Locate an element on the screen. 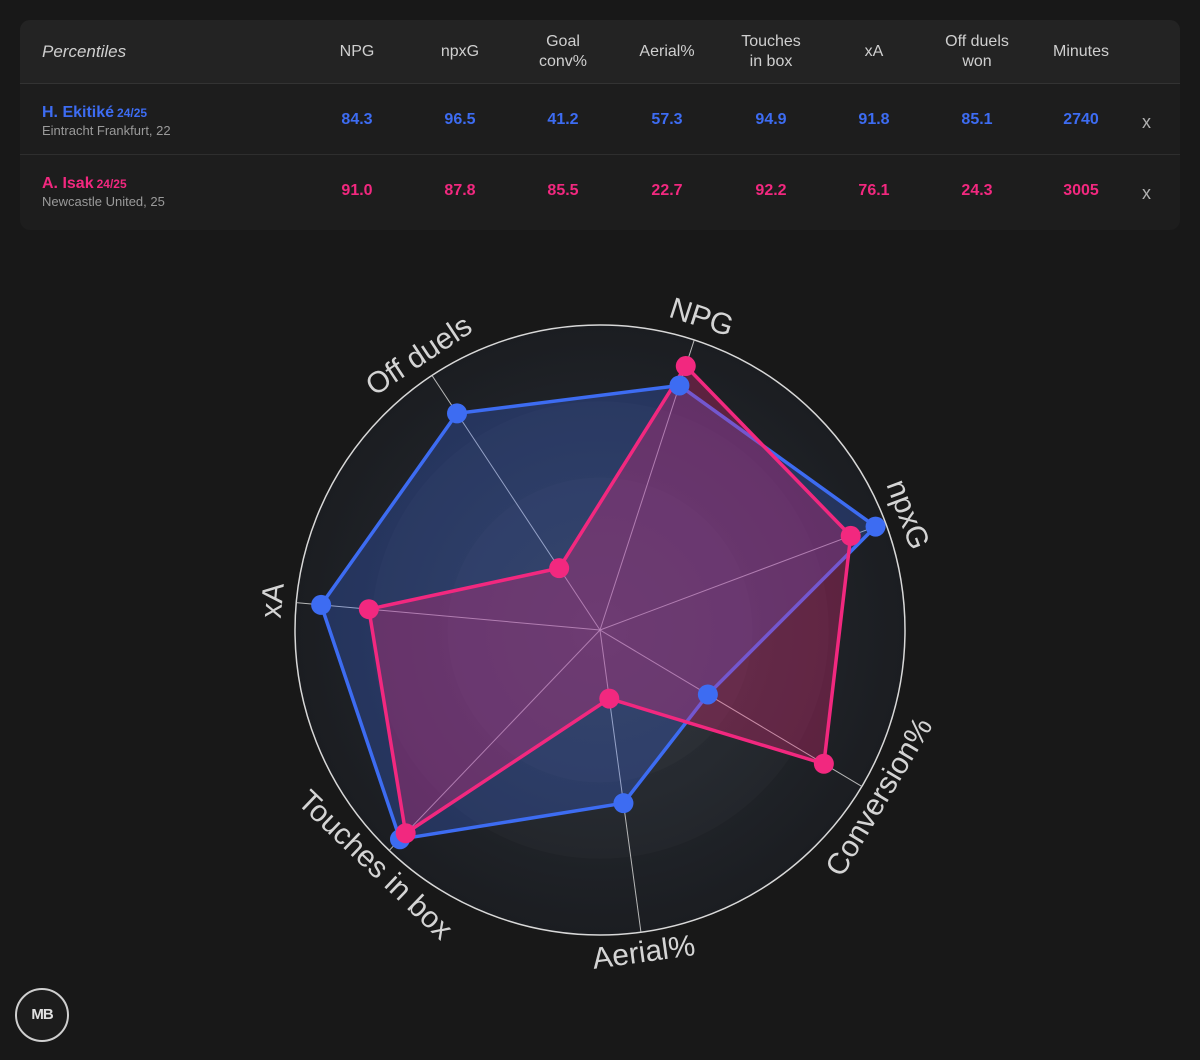 The width and height of the screenshot is (1200, 1060). stat-value: 3005 is located at coordinates (1081, 190).